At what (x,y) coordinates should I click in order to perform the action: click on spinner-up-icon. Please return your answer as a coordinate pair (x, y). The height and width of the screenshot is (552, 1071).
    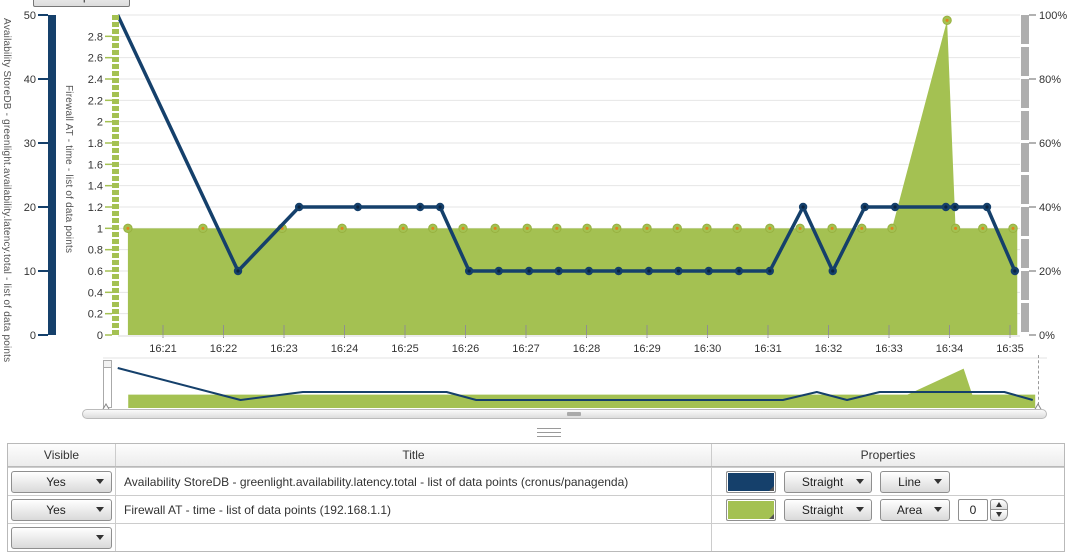
    Looking at the image, I should click on (999, 504).